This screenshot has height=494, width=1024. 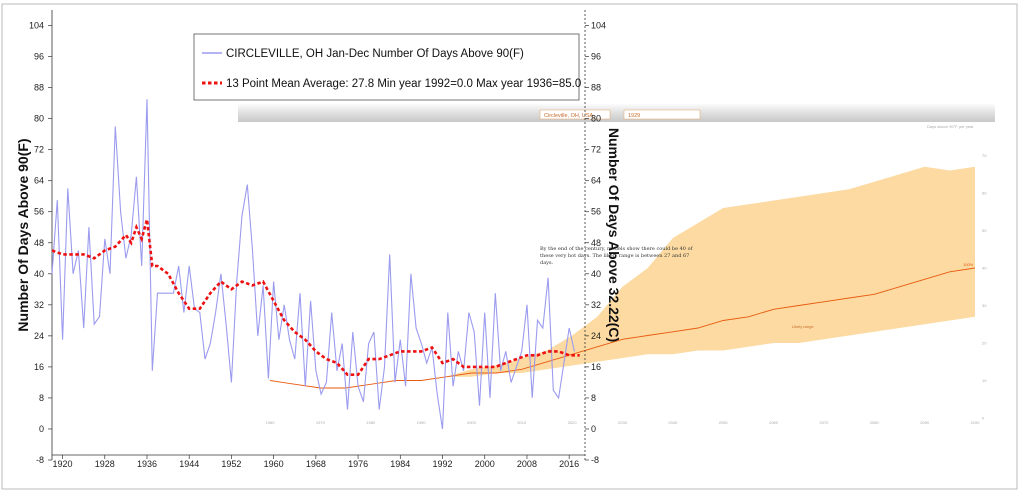 What do you see at coordinates (598, 26) in the screenshot?
I see `right-y-tick-label: 104` at bounding box center [598, 26].